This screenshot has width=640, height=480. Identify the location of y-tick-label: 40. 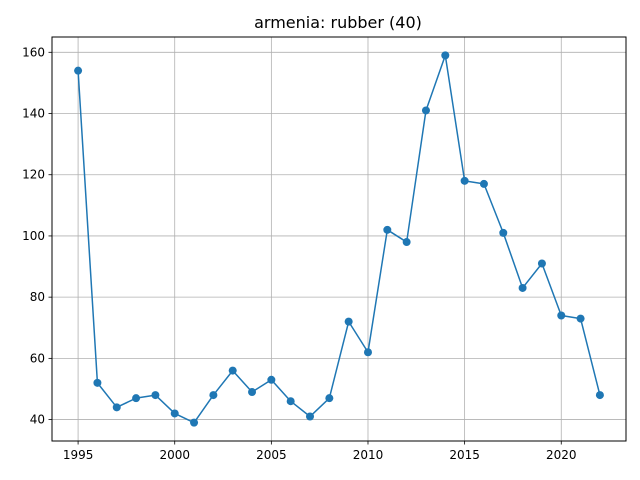
(37, 420).